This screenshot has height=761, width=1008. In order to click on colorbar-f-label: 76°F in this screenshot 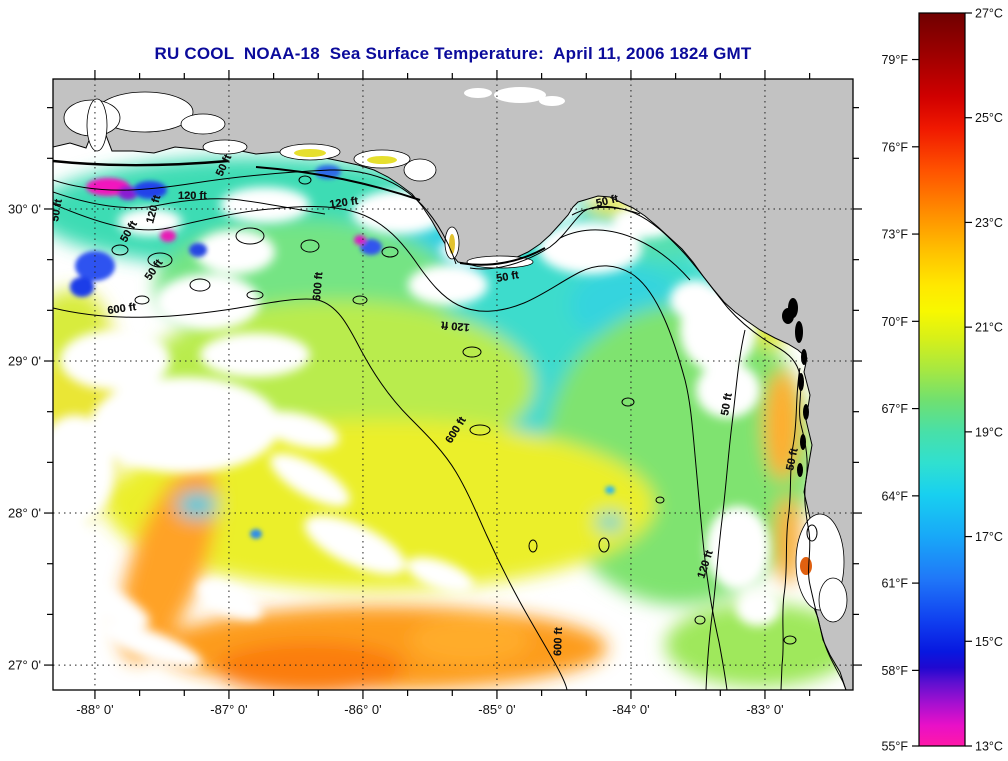, I will do `click(894, 147)`.